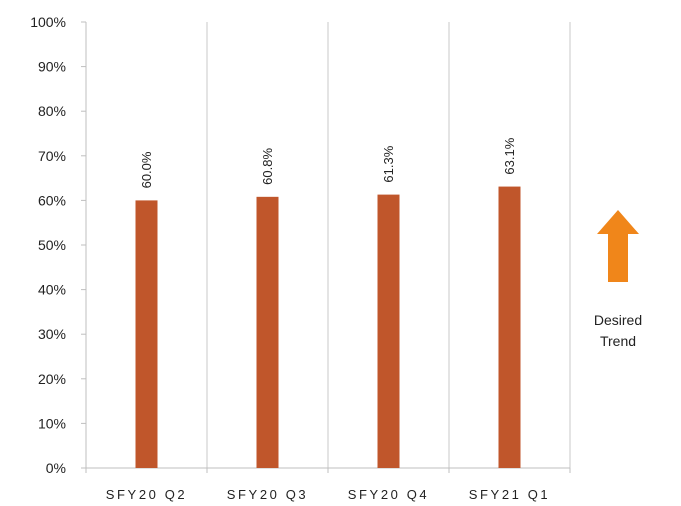 Image resolution: width=681 pixels, height=506 pixels. I want to click on y-tick-label: 30%, so click(52, 334).